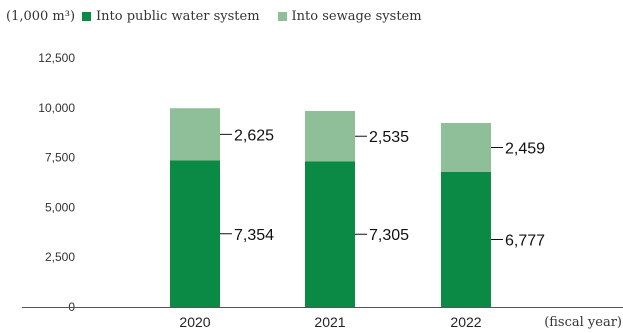 The width and height of the screenshot is (623, 333). I want to click on bar-2021-public-water, so click(330, 234).